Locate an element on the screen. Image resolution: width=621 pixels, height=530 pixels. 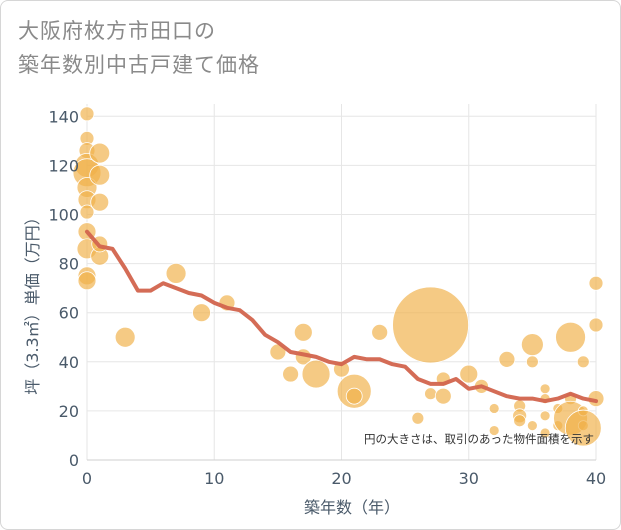
x-tick-label: 20 is located at coordinates (341, 478).